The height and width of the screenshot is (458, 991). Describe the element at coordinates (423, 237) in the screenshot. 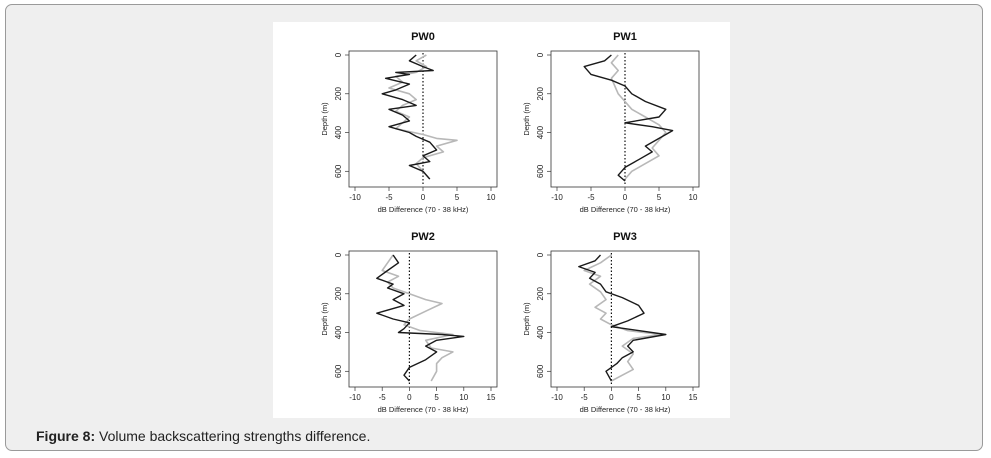

I see `chart-title: PW2` at that location.